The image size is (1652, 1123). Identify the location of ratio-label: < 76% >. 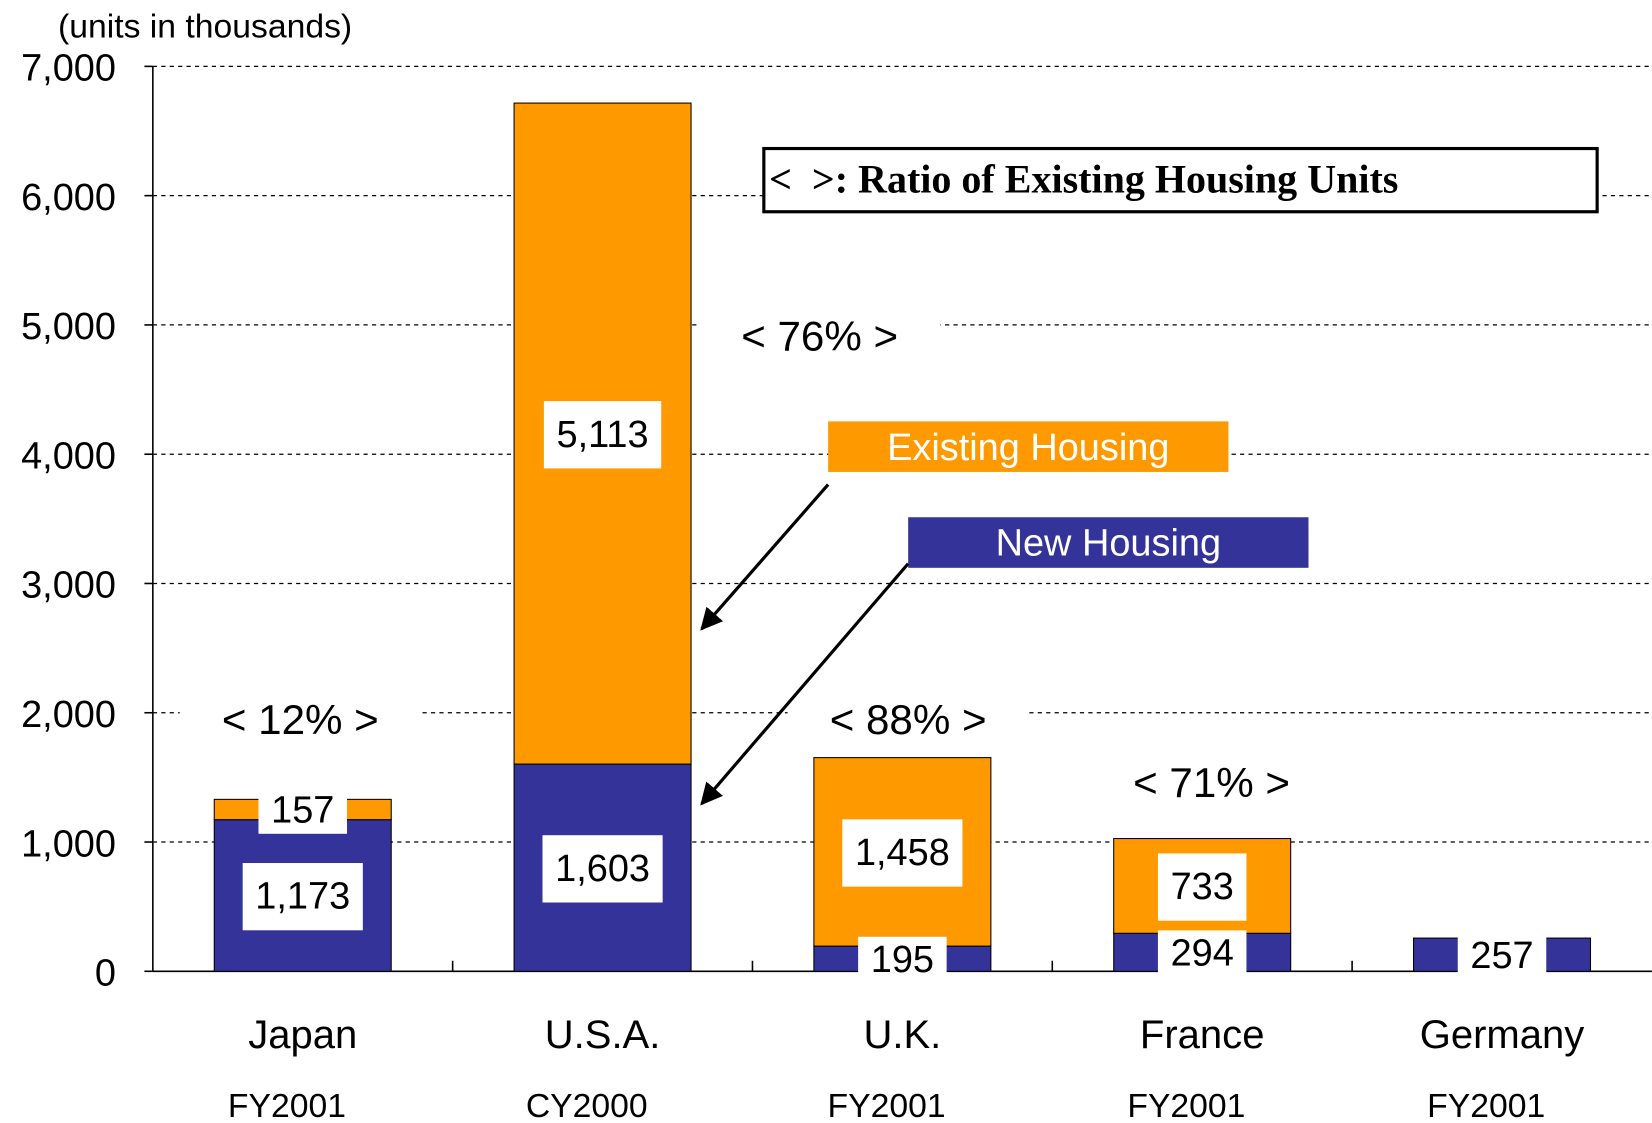
(819, 335).